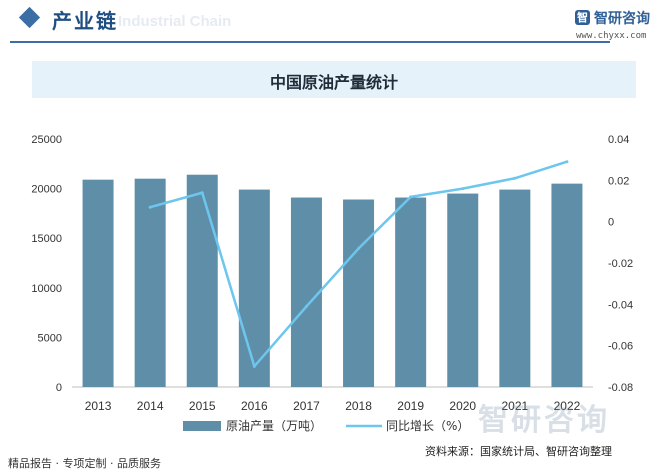  Describe the element at coordinates (514, 406) in the screenshot. I see `x-tick-label: 2021` at that location.